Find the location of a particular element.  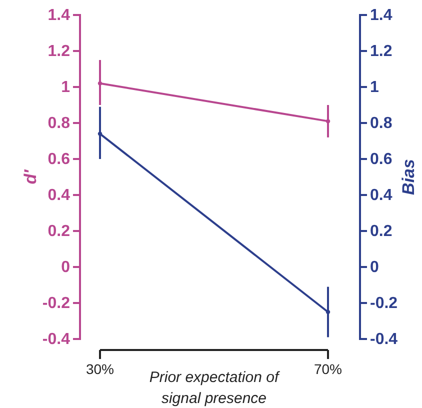

y-axis-title: d′ is located at coordinates (30, 176).